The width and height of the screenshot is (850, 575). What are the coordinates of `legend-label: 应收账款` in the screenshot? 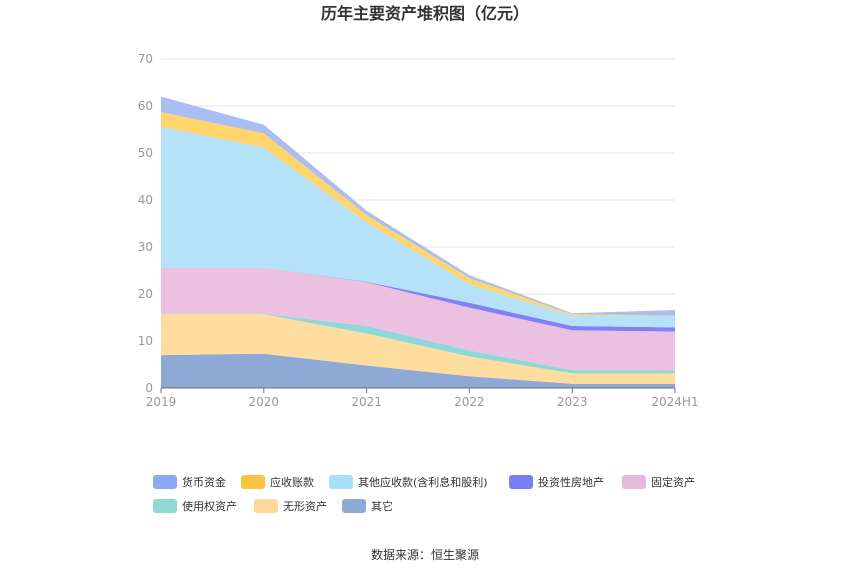 It's located at (292, 482).